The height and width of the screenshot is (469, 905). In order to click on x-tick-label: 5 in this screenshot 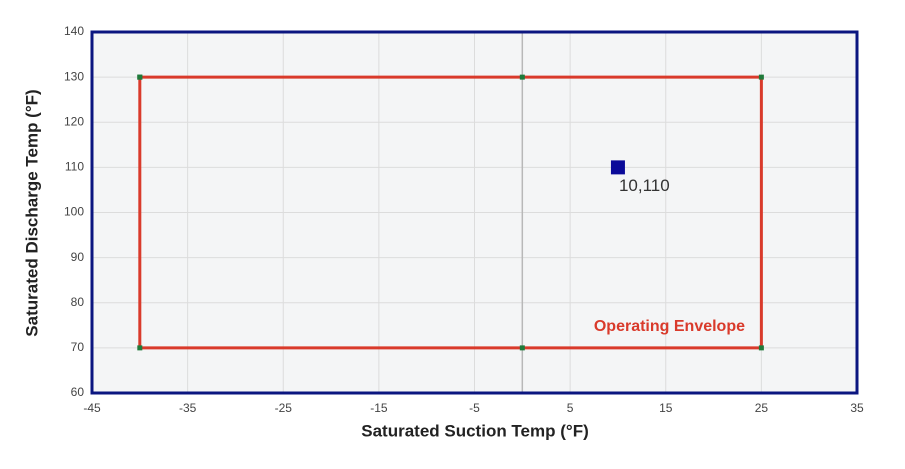, I will do `click(570, 408)`.